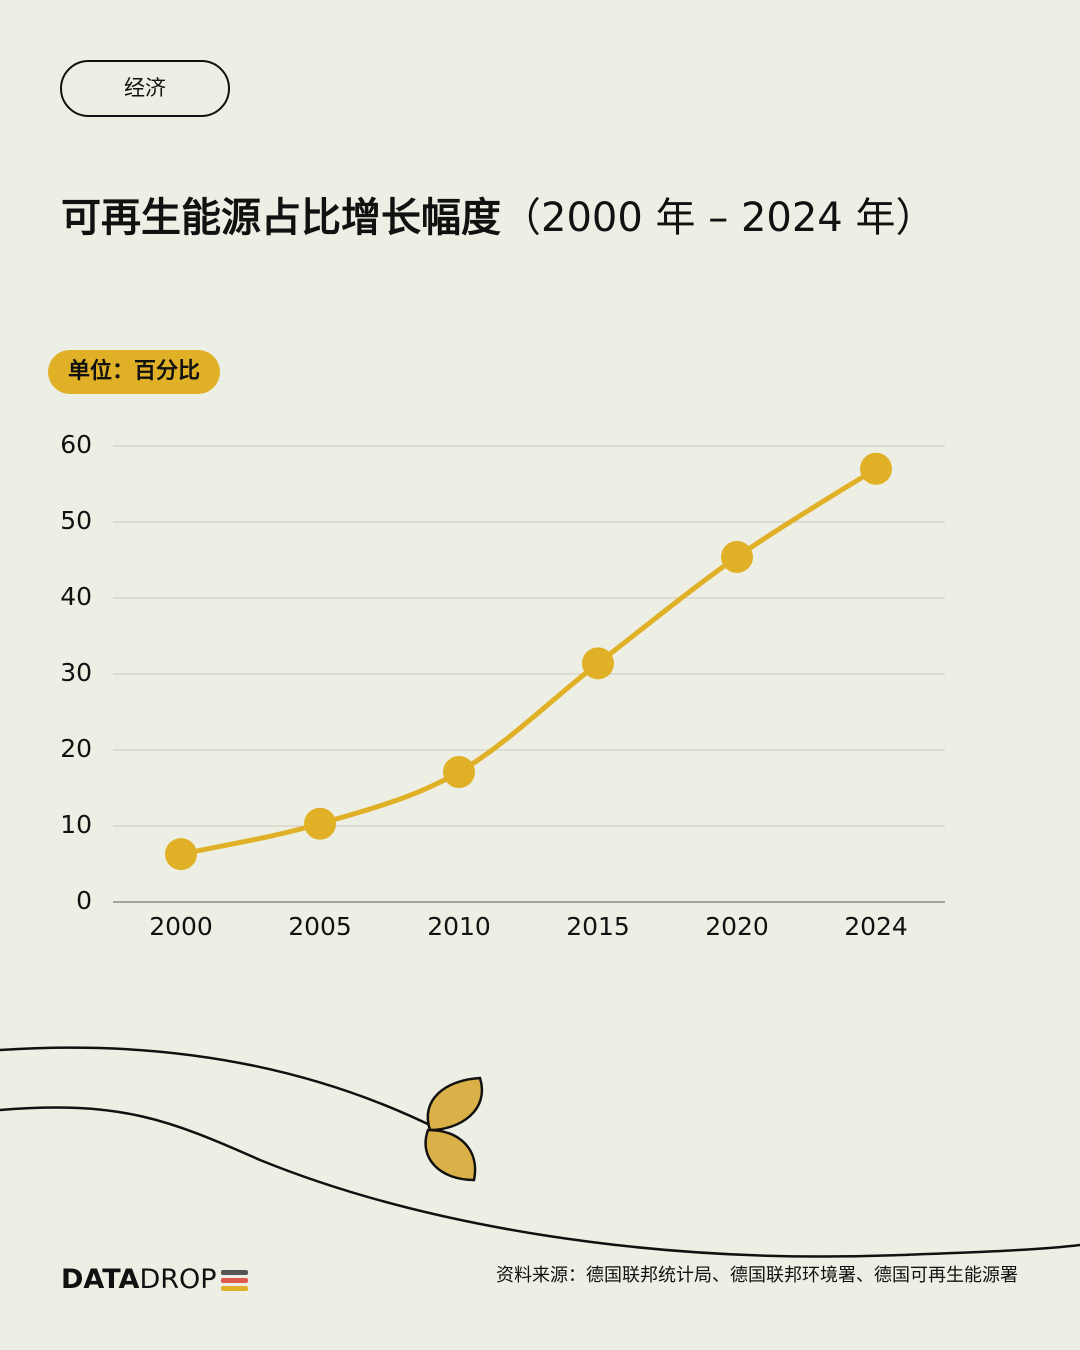 This screenshot has height=1350, width=1080. I want to click on x-tick-label: 2000, so click(181, 926).